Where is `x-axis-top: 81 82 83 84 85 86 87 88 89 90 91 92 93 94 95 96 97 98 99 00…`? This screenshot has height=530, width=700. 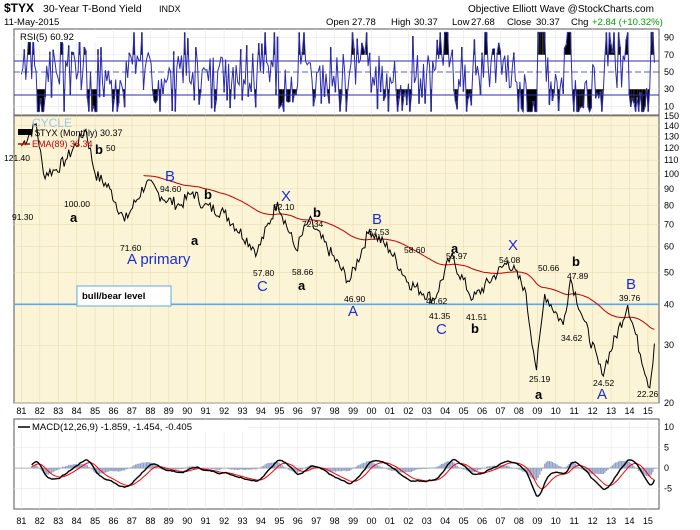
x-axis-top: 81 82 83 84 85 86 87 88 89 90 91 92 93 94 95 96 97 98 99 00… is located at coordinates (334, 411).